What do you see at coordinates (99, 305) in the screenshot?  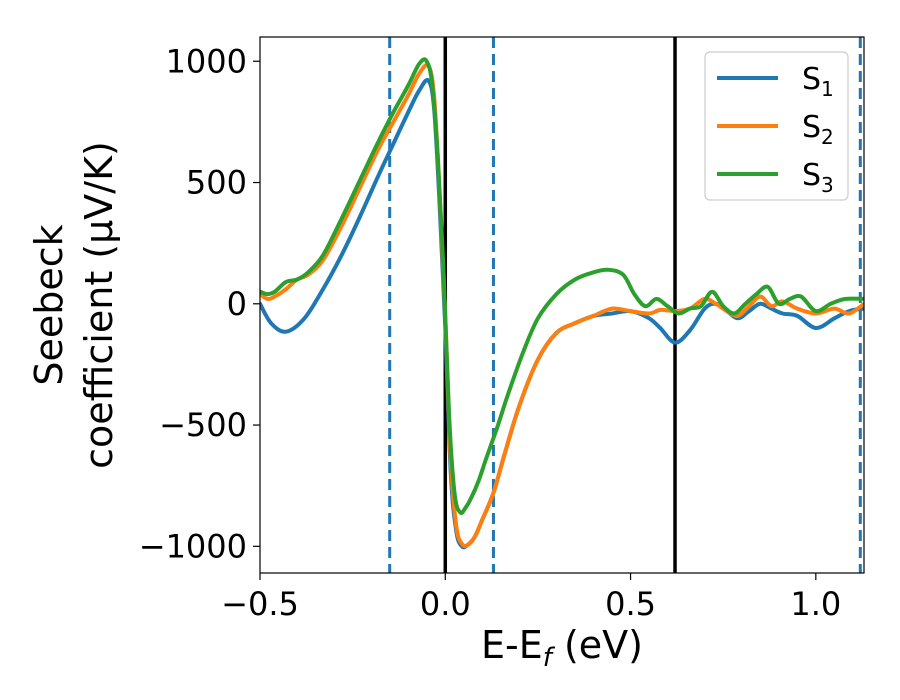 I see `y-axis-label-line2: coefficient (μV/K)` at bounding box center [99, 305].